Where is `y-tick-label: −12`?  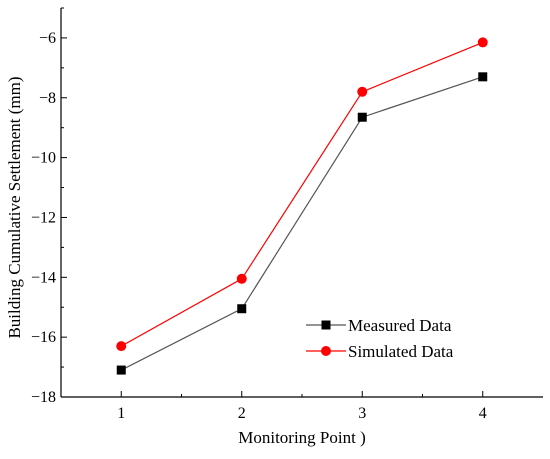
y-tick-label: −12 is located at coordinates (43, 217).